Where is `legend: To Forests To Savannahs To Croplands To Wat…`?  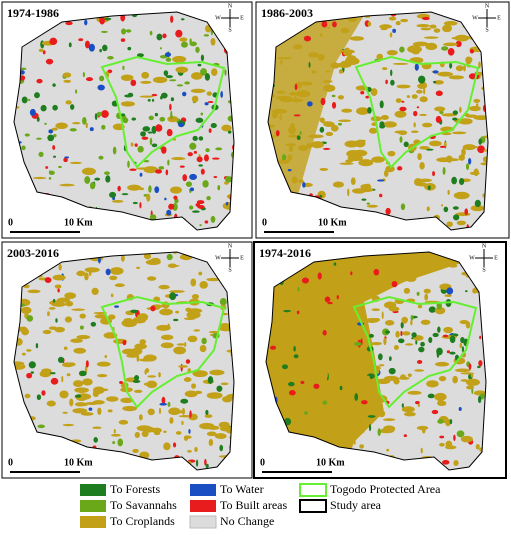
legend: To Forests To Savannahs To Croplands To Wat… is located at coordinates (260, 505).